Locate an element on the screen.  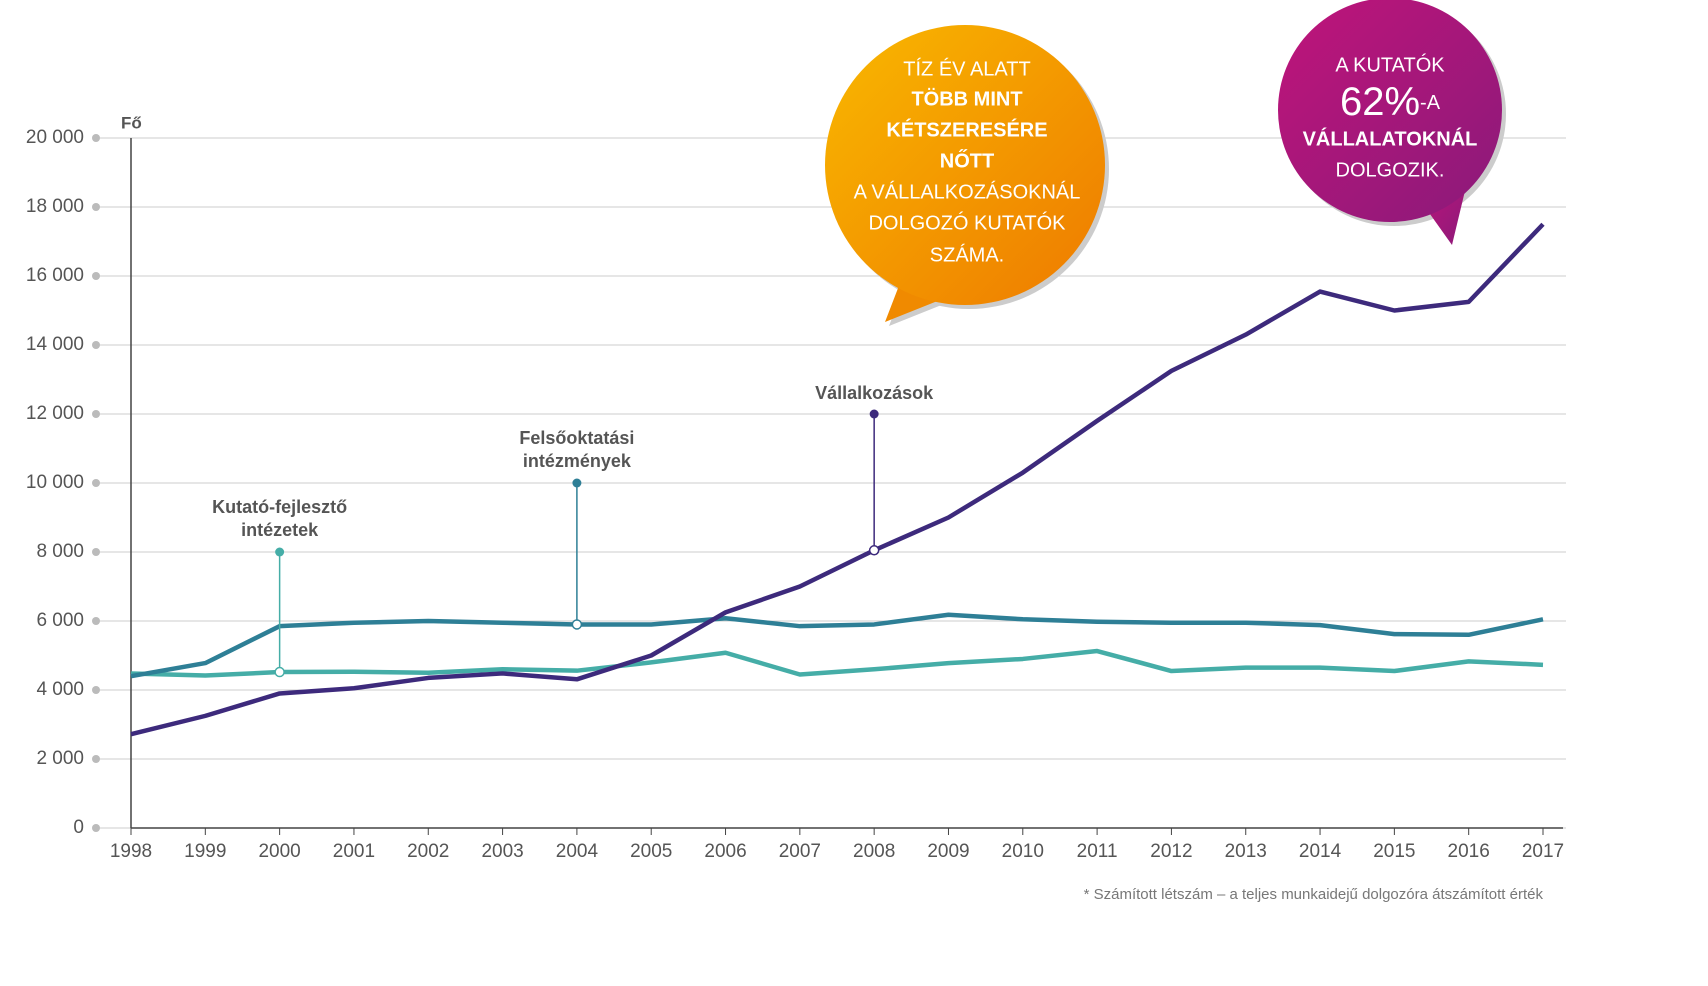
x-tick-label: 1999 is located at coordinates (205, 851).